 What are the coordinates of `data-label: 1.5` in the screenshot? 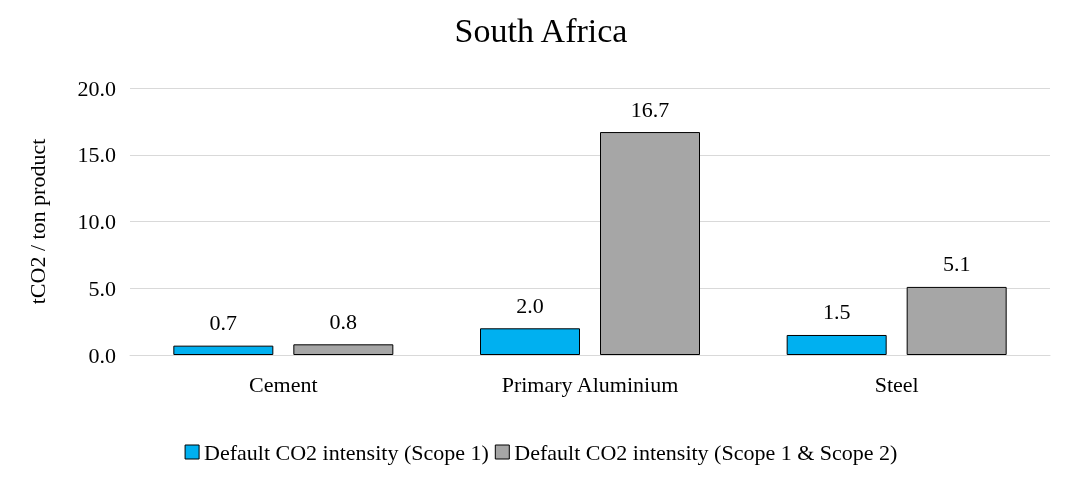 It's located at (836, 312).